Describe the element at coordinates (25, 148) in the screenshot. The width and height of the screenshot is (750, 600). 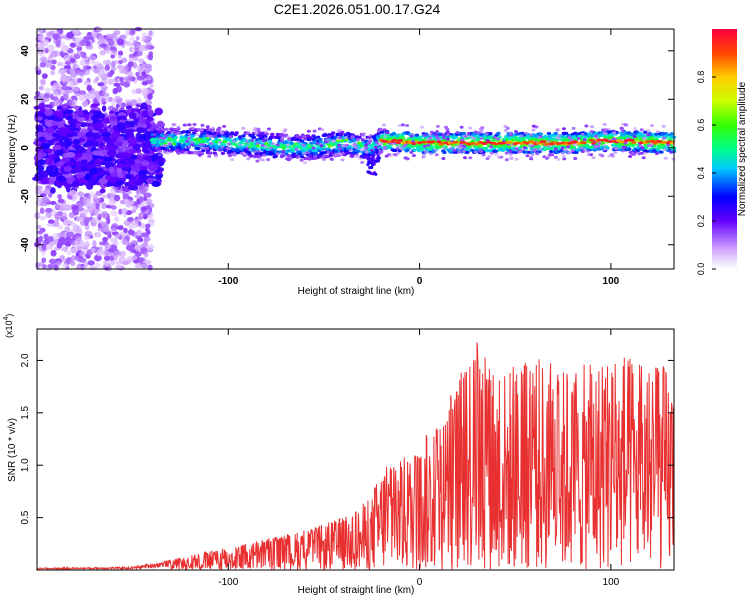
I see `y-tick-label: 0` at that location.